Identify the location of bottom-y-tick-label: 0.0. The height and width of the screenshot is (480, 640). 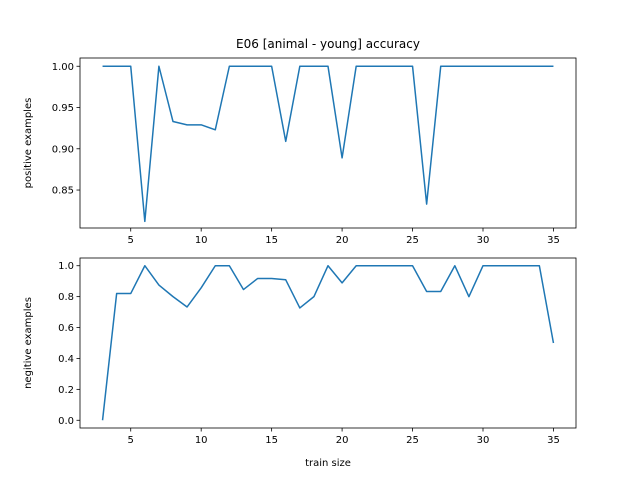
(66, 421).